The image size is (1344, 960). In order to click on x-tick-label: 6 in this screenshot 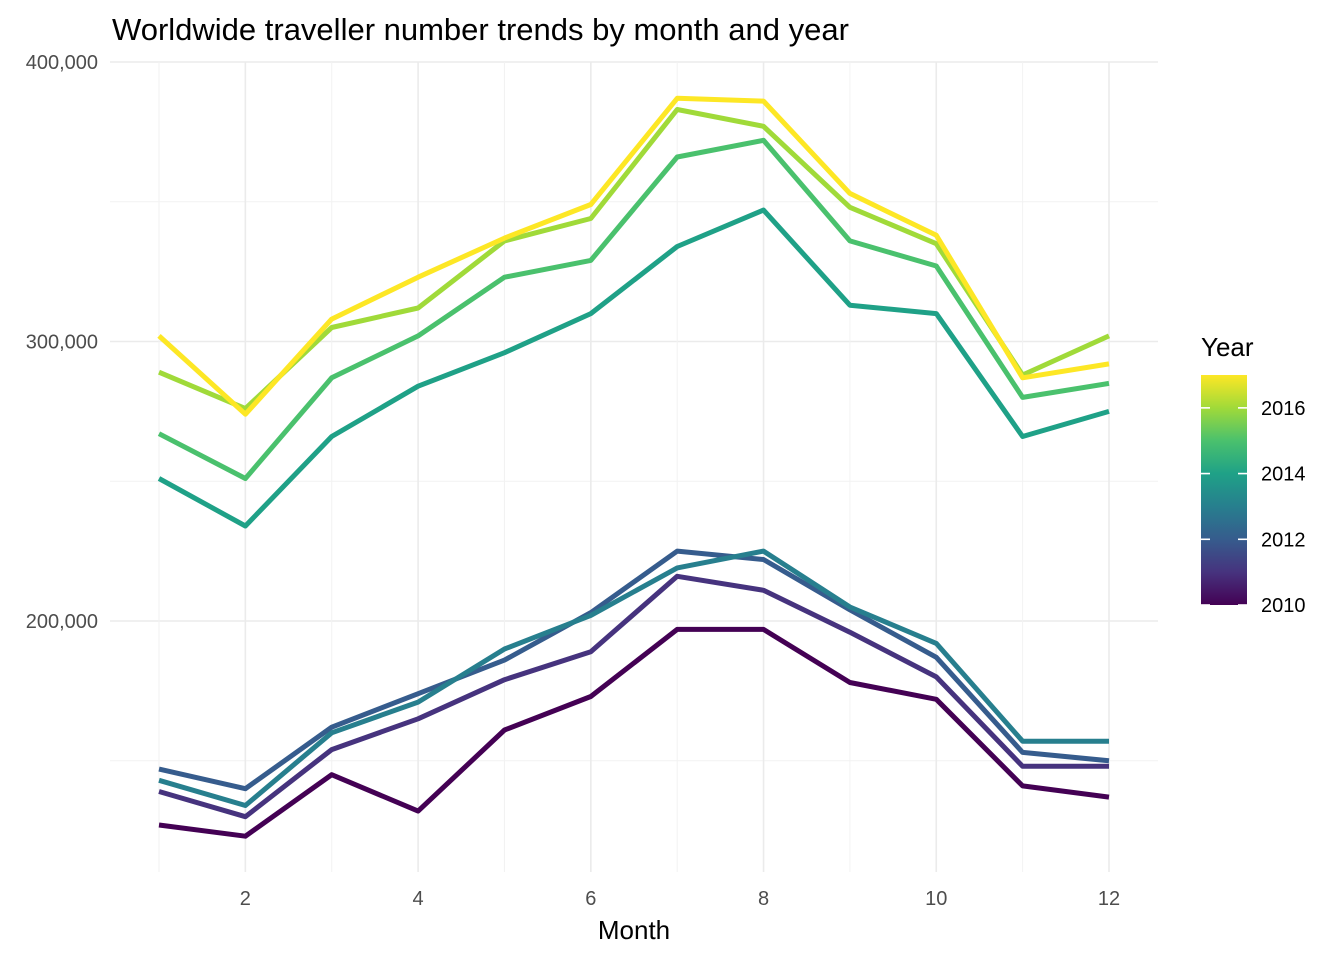, I will do `click(590, 899)`.